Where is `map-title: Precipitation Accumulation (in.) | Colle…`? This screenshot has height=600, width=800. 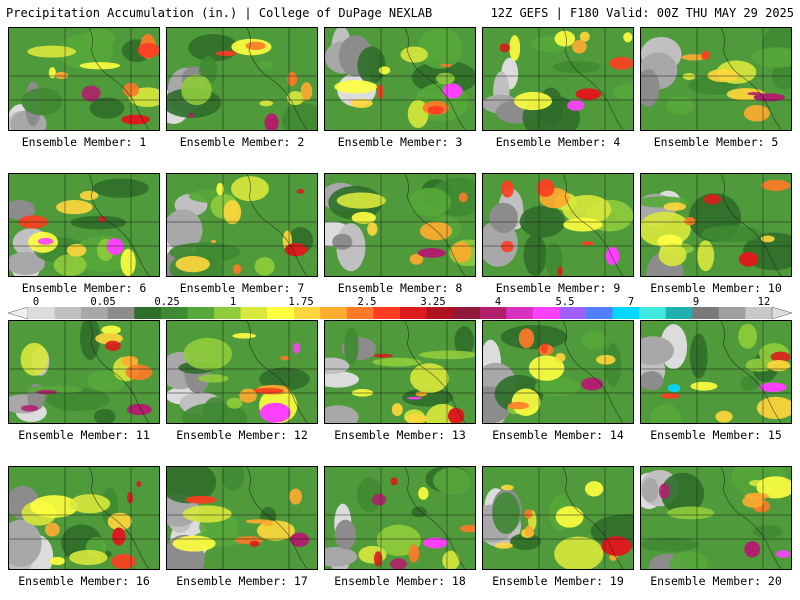 map-title: Precipitation Accumulation (in.) | Colle… is located at coordinates (219, 13).